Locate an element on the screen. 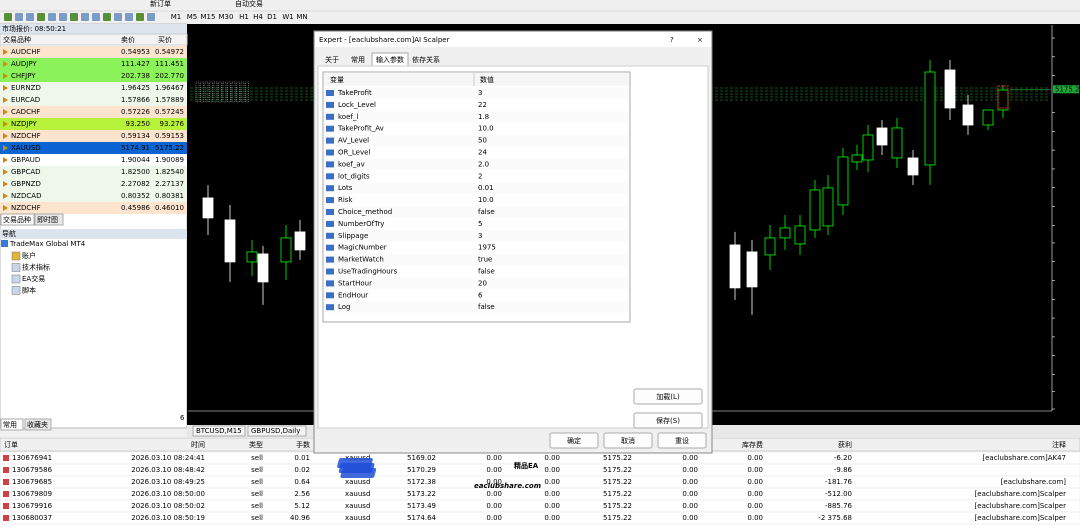 The width and height of the screenshot is (1080, 528). timeframe-button: D1 is located at coordinates (272, 17).